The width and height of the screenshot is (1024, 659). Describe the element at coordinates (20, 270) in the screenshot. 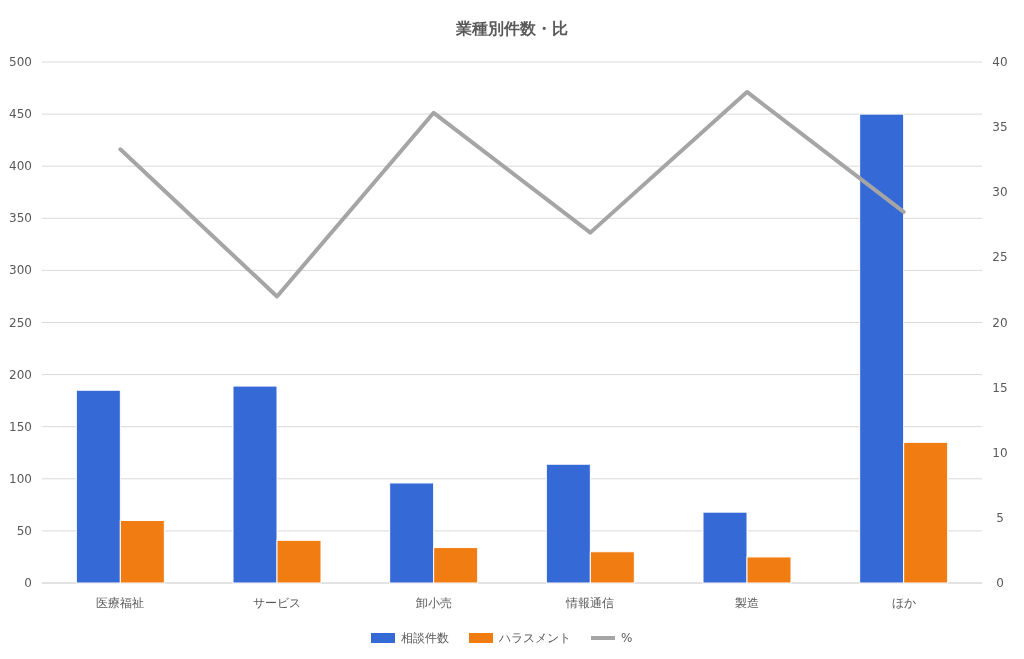

I see `y-tick-label: 300` at that location.